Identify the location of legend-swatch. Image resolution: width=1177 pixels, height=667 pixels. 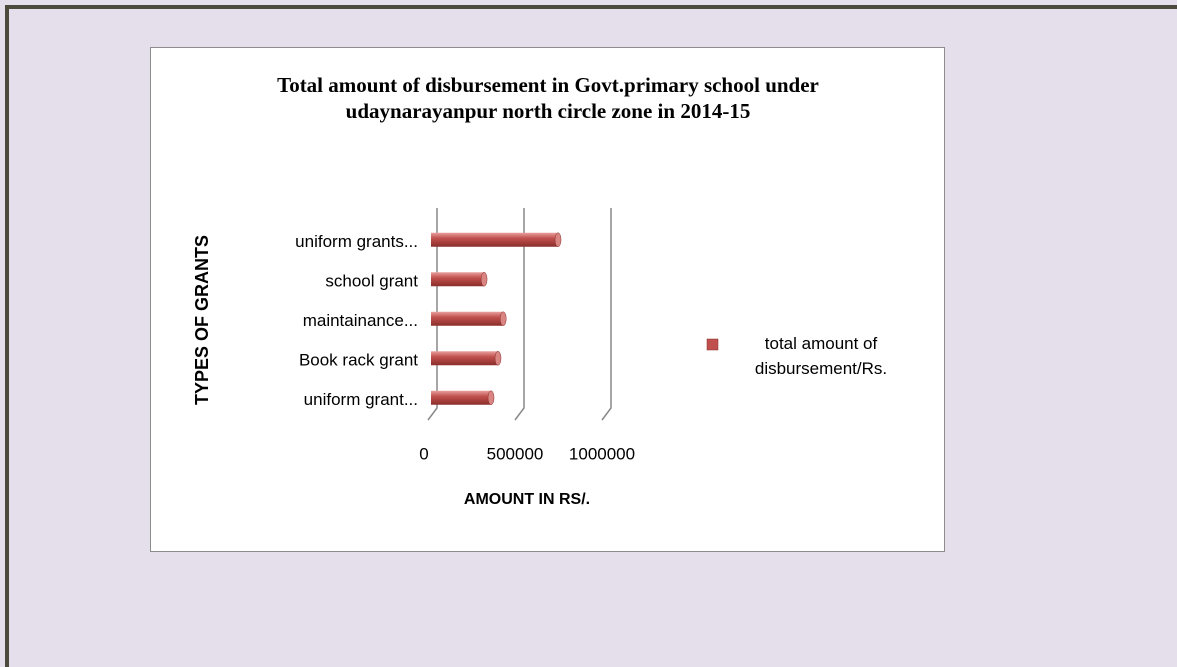
(712, 344).